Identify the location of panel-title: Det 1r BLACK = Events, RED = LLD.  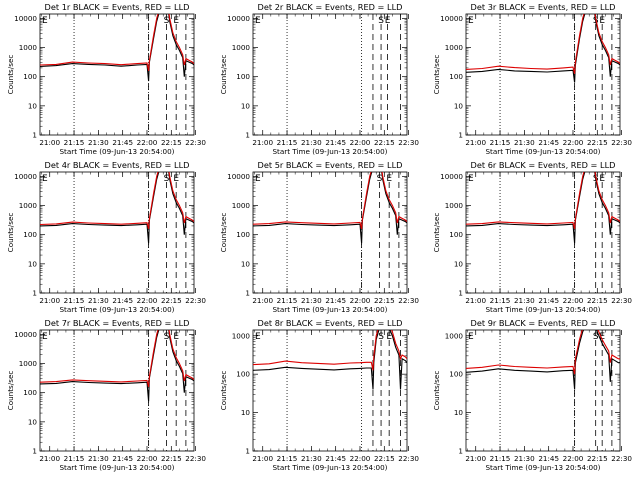
(117, 7).